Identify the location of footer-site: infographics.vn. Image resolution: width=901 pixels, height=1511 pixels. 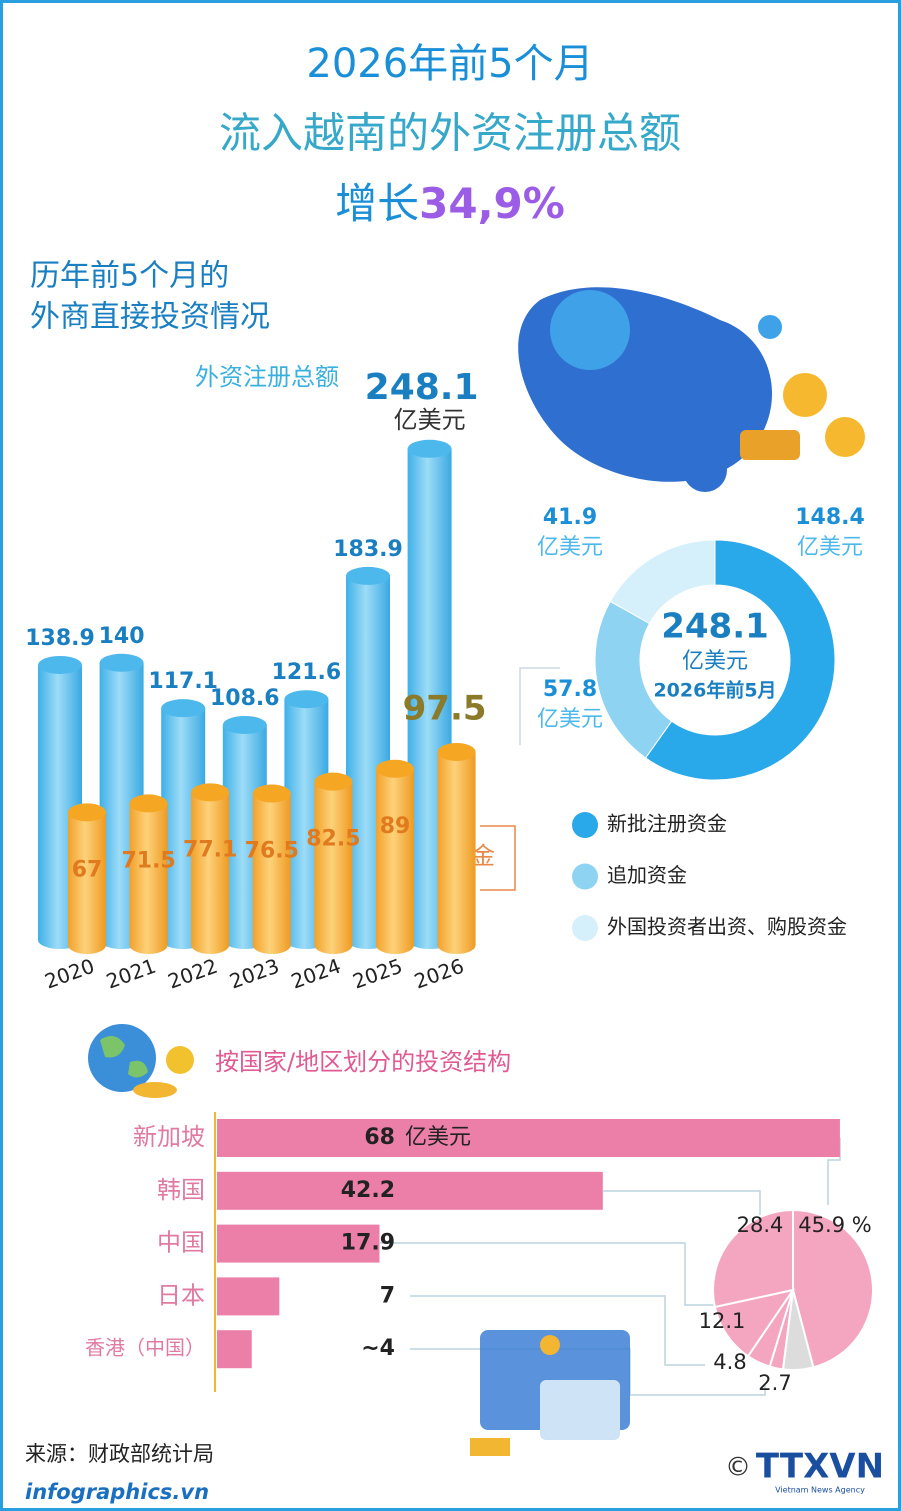
(117, 1492).